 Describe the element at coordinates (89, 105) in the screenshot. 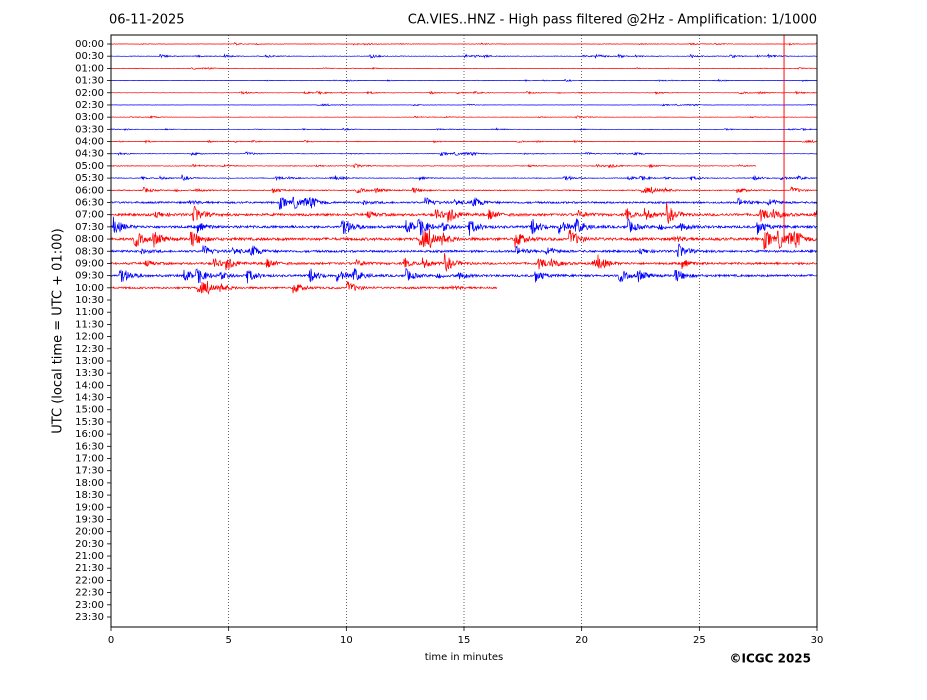

I see `y-tick-label: 02:30` at that location.